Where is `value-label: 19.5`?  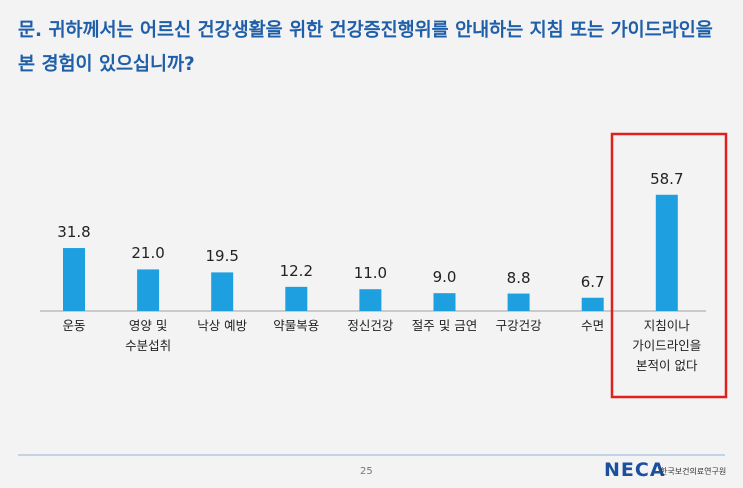 value-label: 19.5 is located at coordinates (222, 256).